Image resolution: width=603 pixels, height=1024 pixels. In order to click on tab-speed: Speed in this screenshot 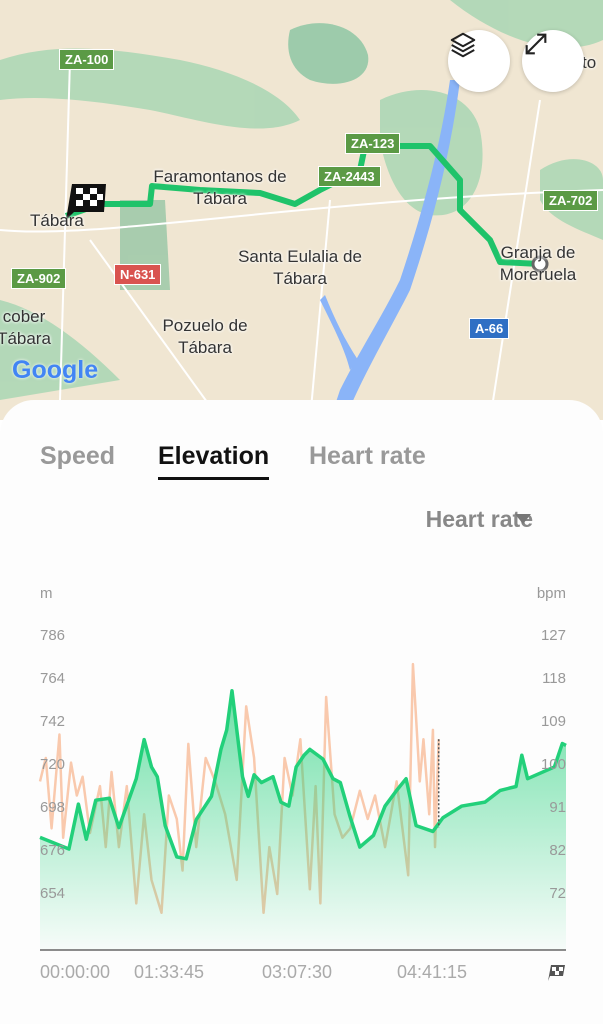, I will do `click(78, 456)`.